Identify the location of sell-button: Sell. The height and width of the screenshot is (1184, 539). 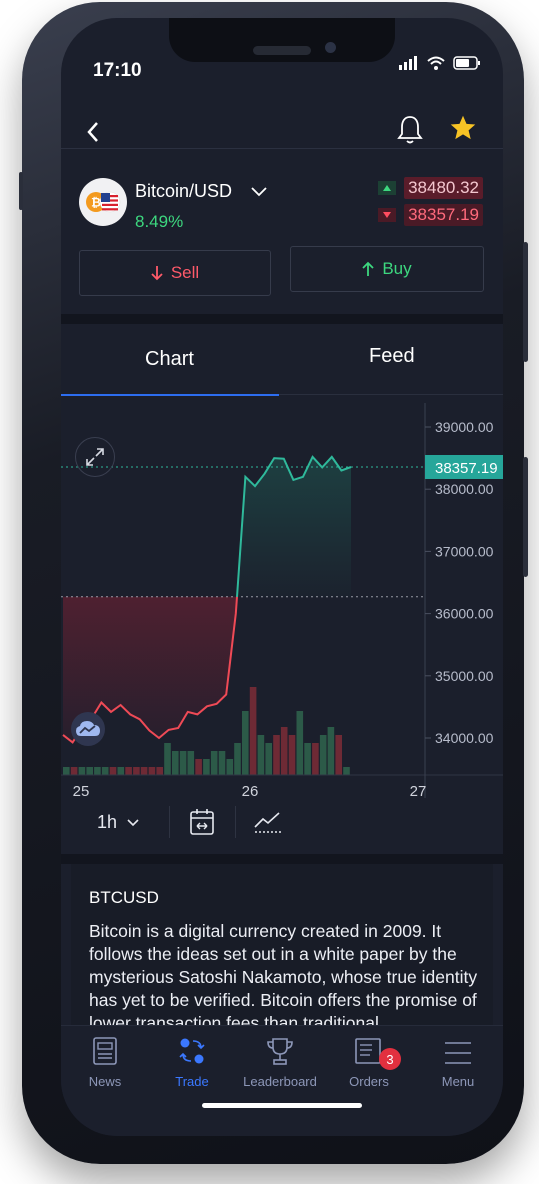
(175, 273).